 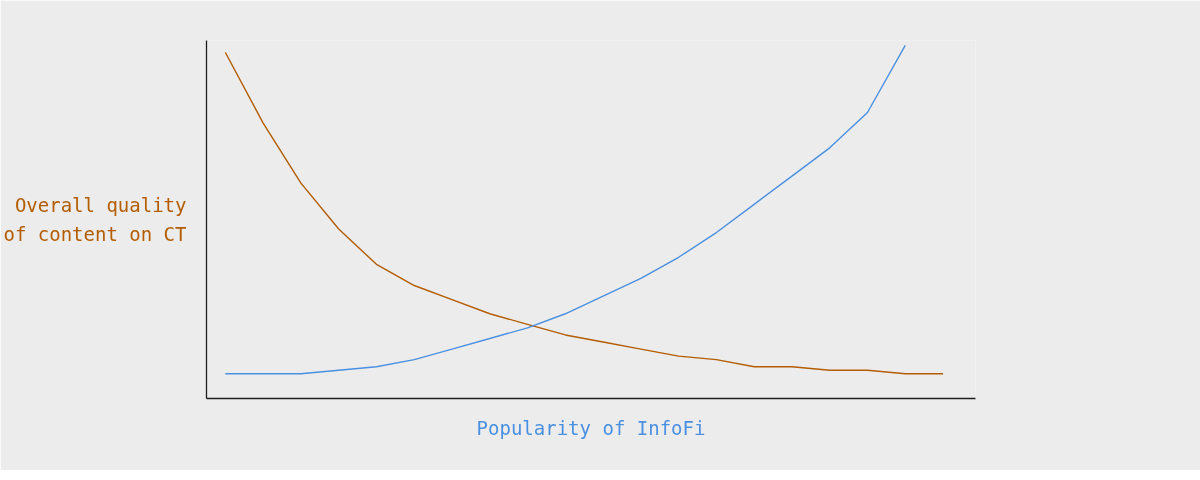 I want to click on y-axis-title: Overall quality of content on CT, so click(x=95, y=219).